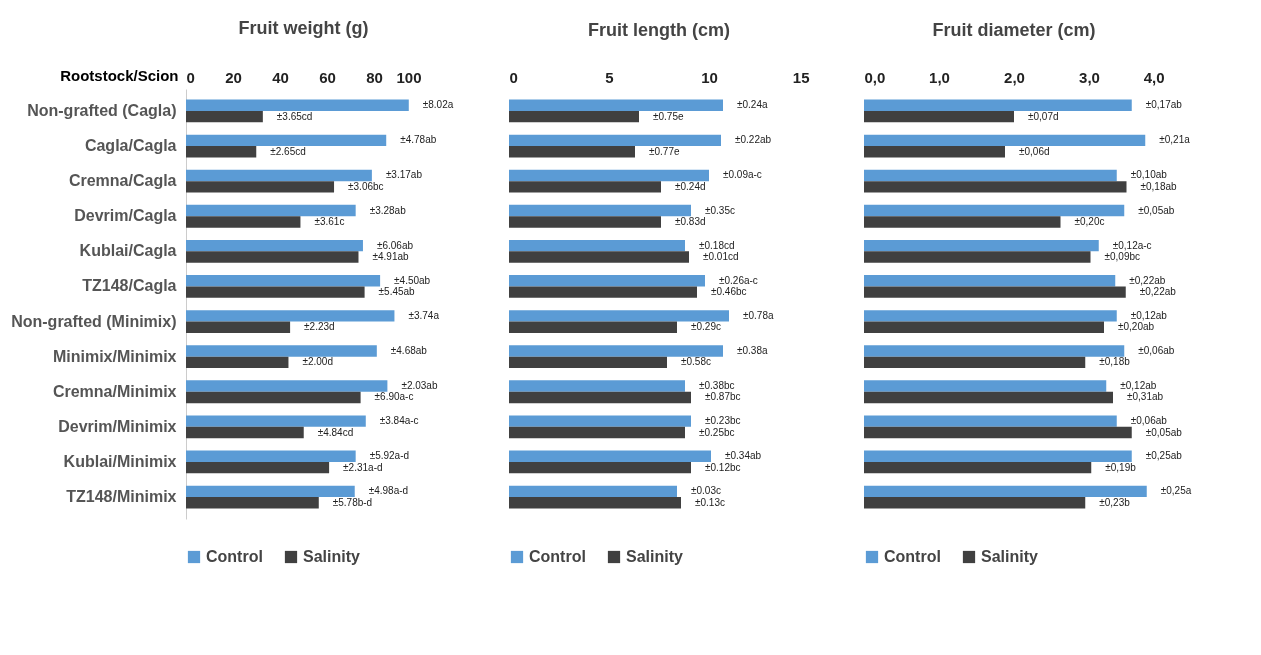  I want to click on annotation: ±2.31a-d, so click(363, 467).